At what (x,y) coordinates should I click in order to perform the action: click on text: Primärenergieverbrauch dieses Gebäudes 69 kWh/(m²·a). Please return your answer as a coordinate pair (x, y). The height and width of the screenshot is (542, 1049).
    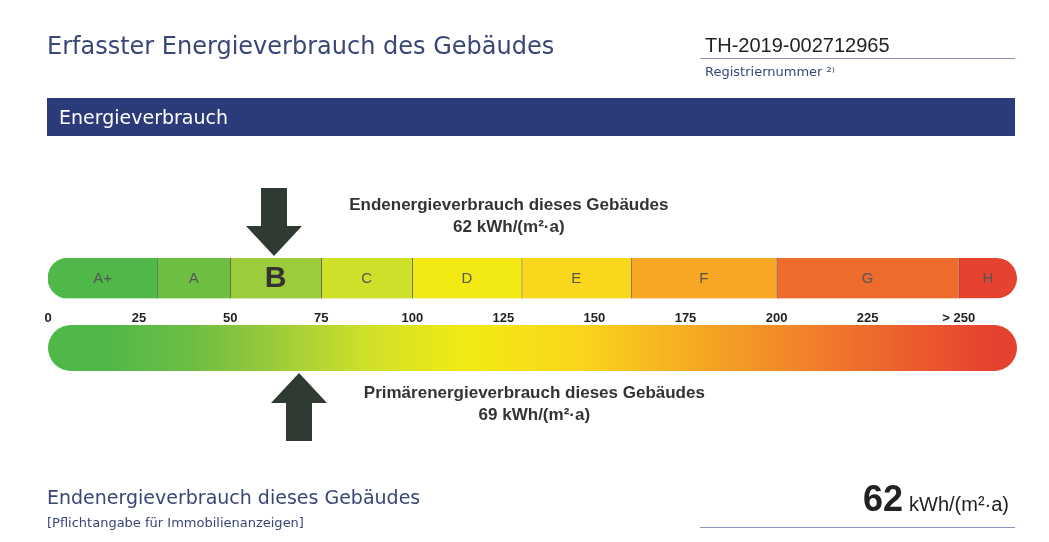
    Looking at the image, I should click on (534, 404).